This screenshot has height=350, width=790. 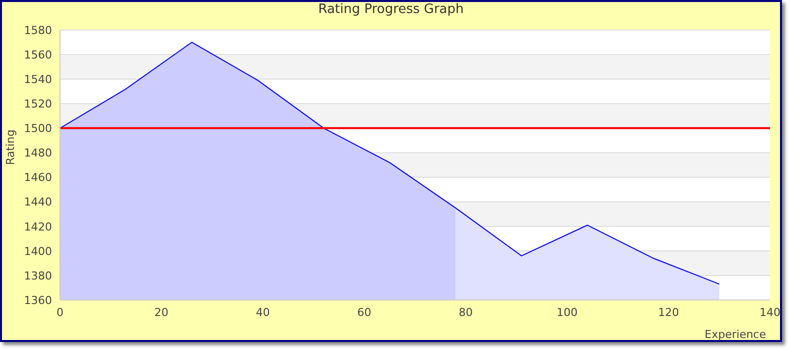 I want to click on x-tick-label: 120, so click(x=669, y=312).